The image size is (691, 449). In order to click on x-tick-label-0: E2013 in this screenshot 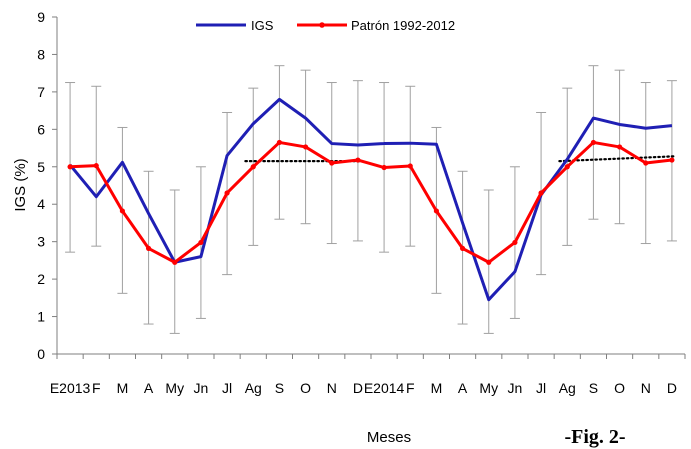, I will do `click(70, 388)`.